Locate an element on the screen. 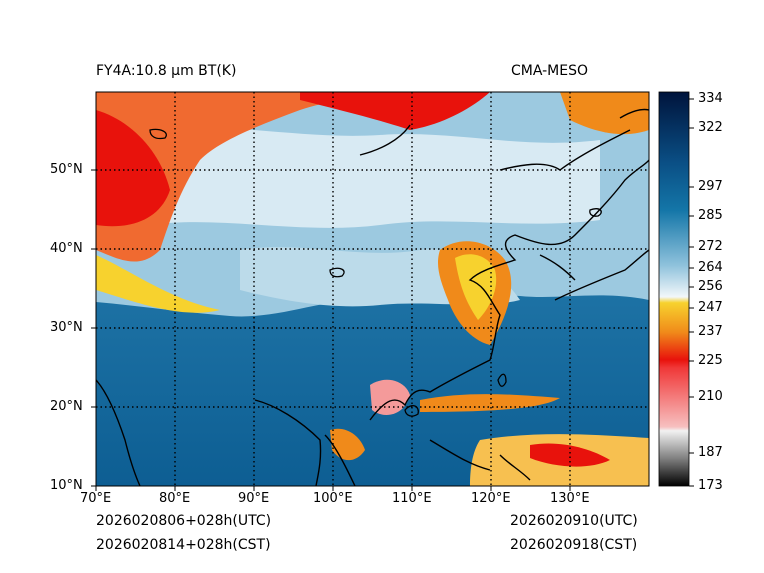 Image resolution: width=764 pixels, height=573 pixels. cbar-tick-322: 322 is located at coordinates (710, 127).